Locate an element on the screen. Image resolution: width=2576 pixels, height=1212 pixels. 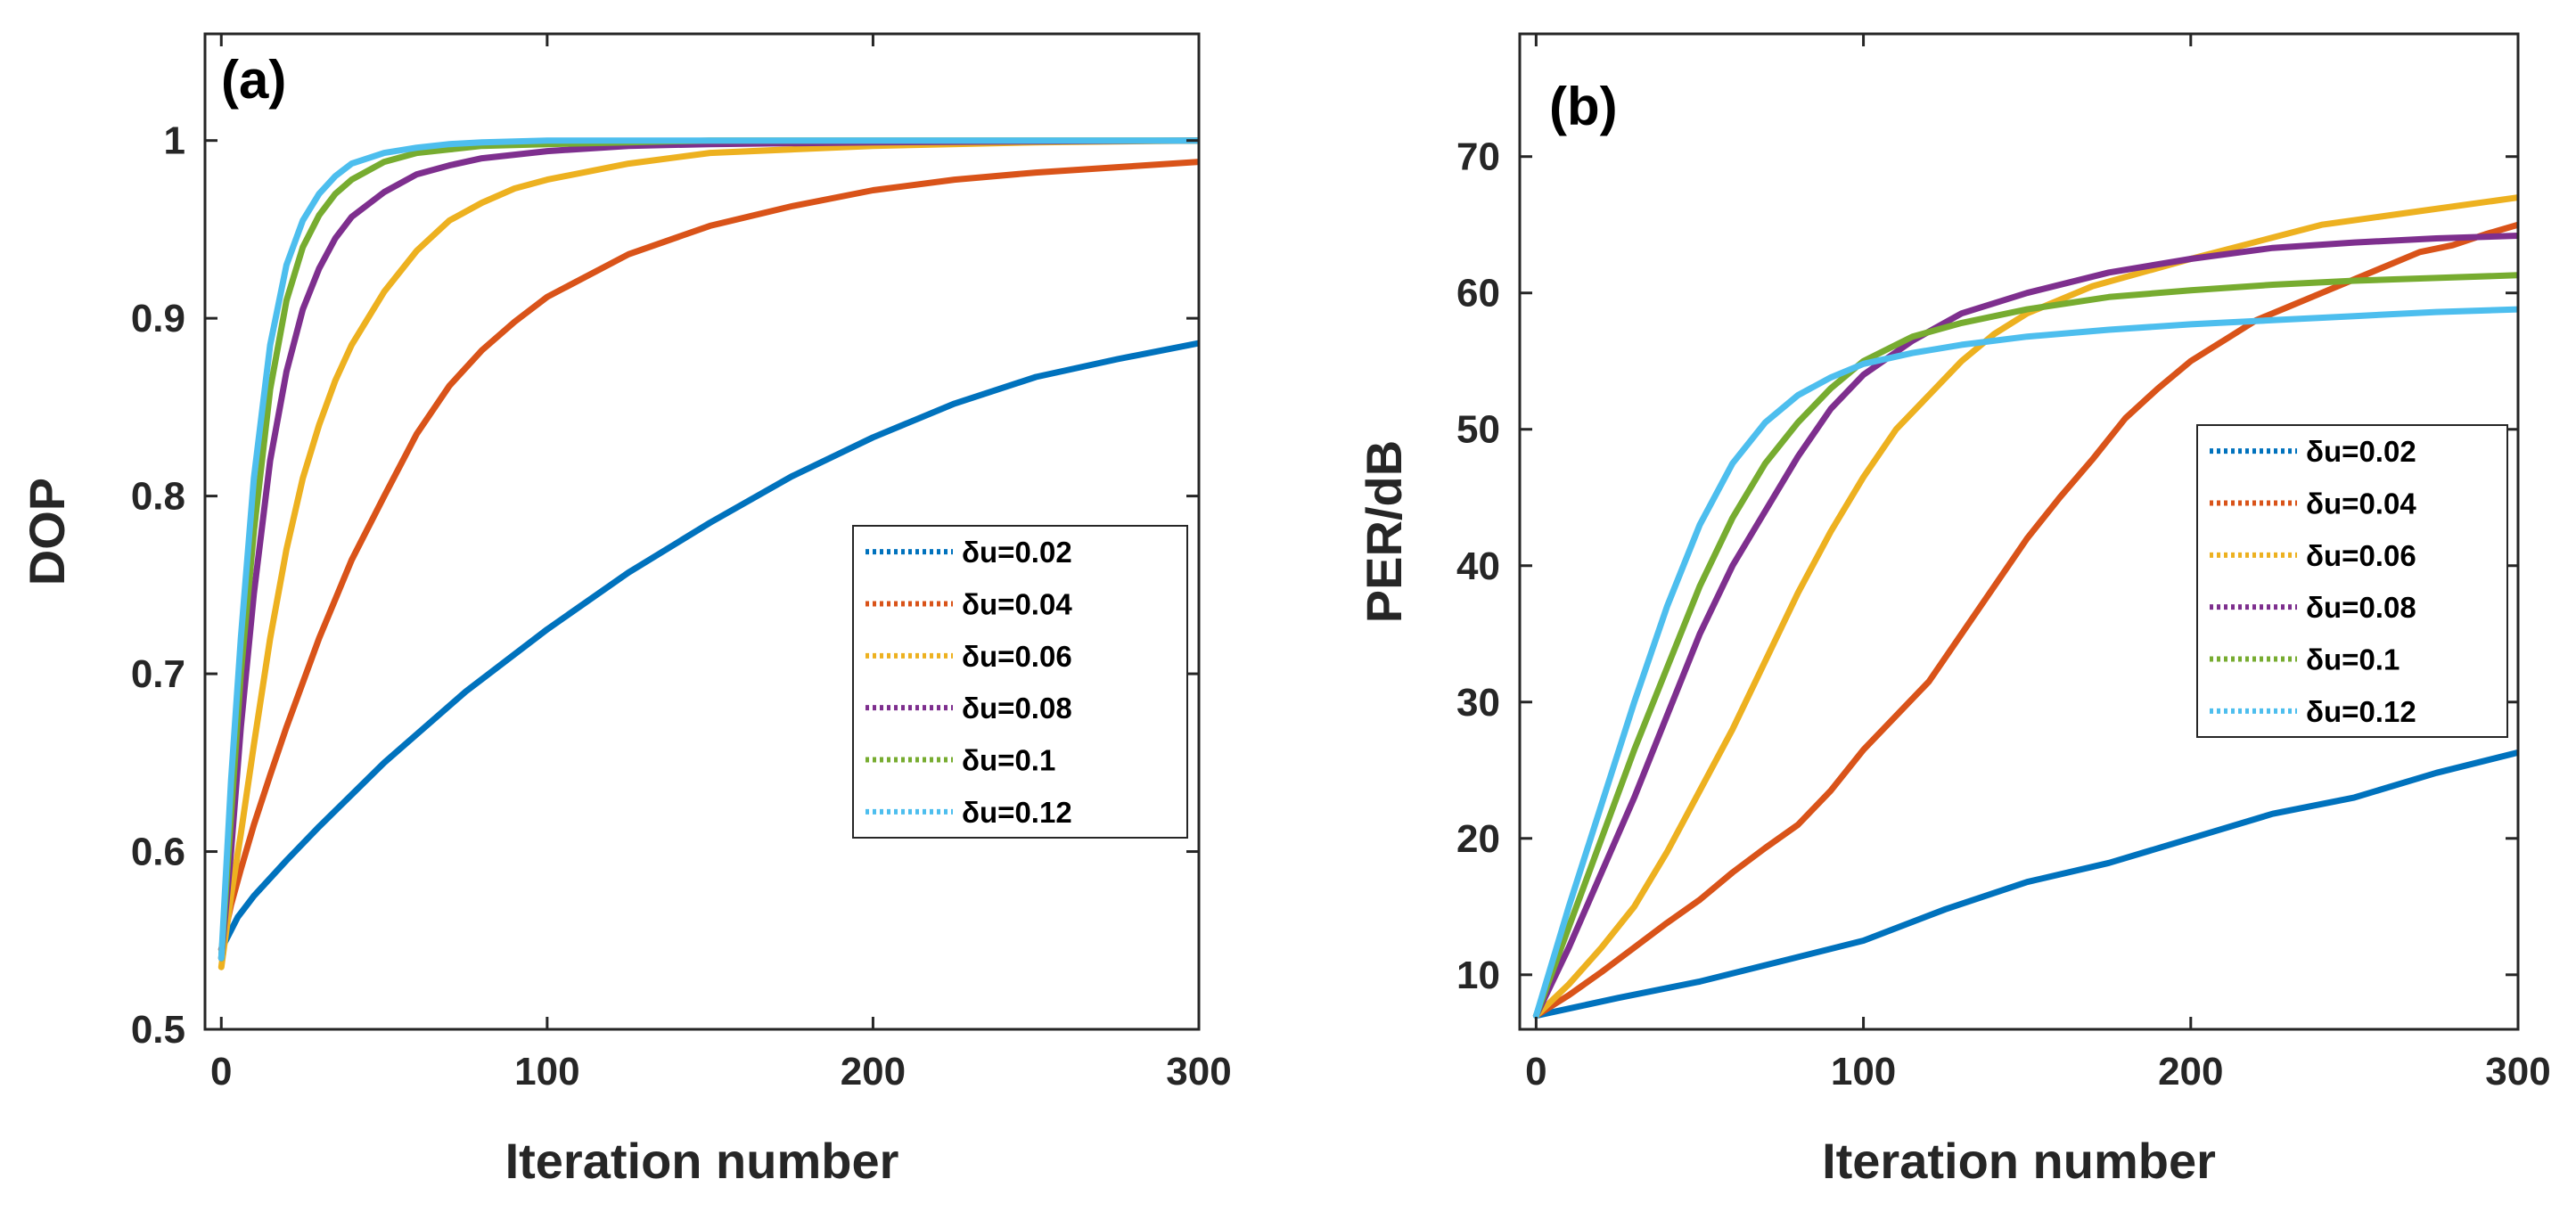
y-tick-label: 1 is located at coordinates (175, 141).